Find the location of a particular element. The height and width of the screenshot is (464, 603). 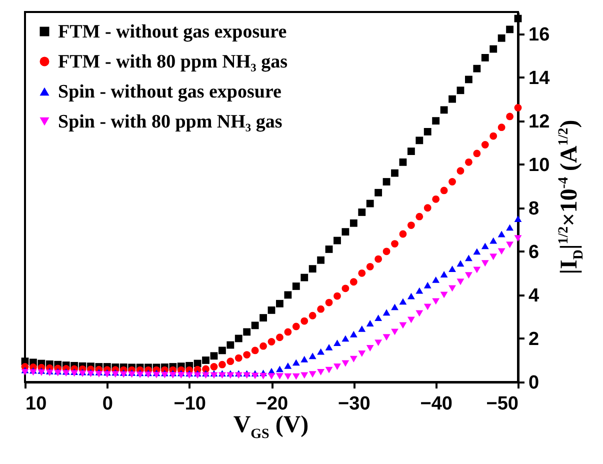

x-tick-label: 0 is located at coordinates (107, 404).